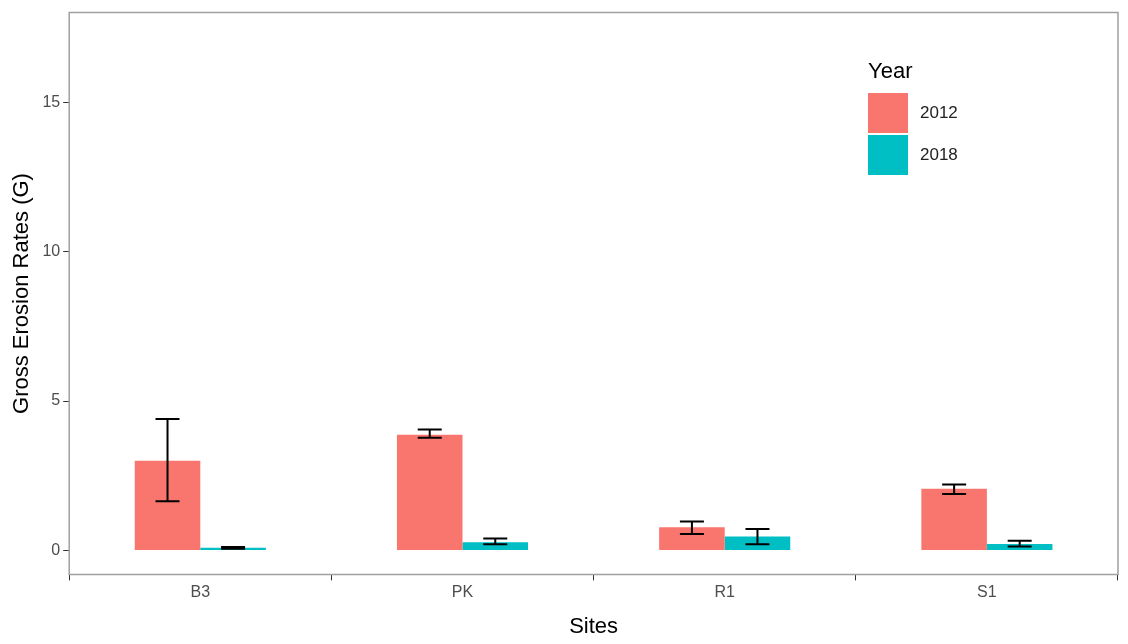 Image resolution: width=1128 pixels, height=644 pixels. Describe the element at coordinates (987, 592) in the screenshot. I see `x-tick-label: S1` at that location.